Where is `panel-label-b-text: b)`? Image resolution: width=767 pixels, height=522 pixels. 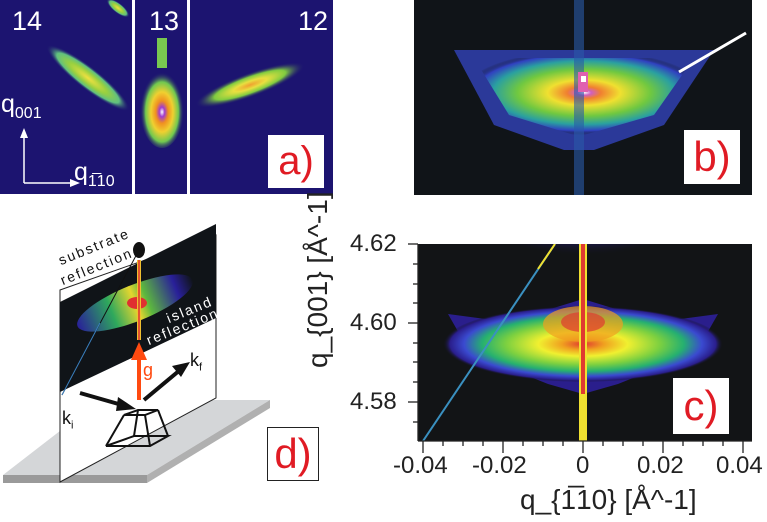
panel-label-b-text: b) is located at coordinates (712, 156).